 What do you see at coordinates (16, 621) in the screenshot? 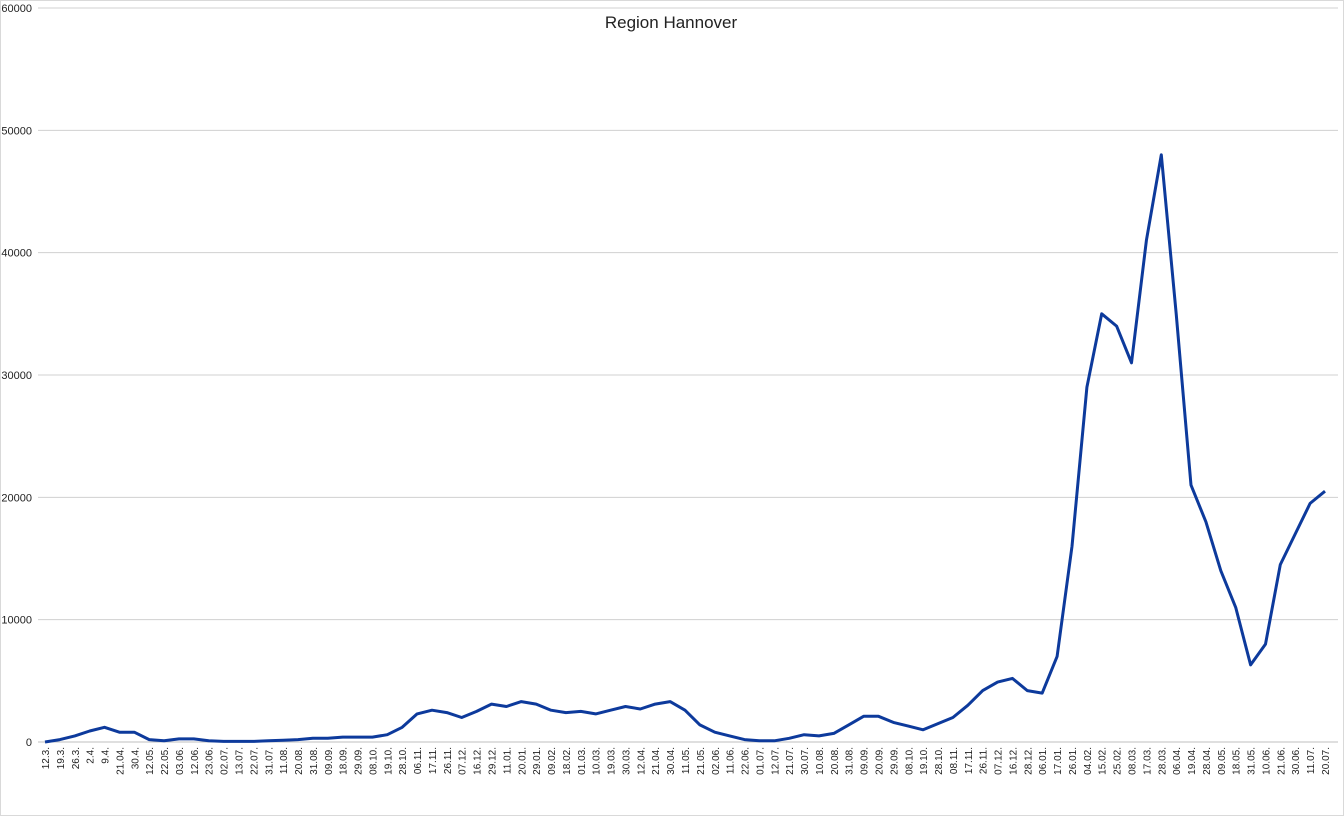
I see `y-tick-label: 10000` at bounding box center [16, 621].